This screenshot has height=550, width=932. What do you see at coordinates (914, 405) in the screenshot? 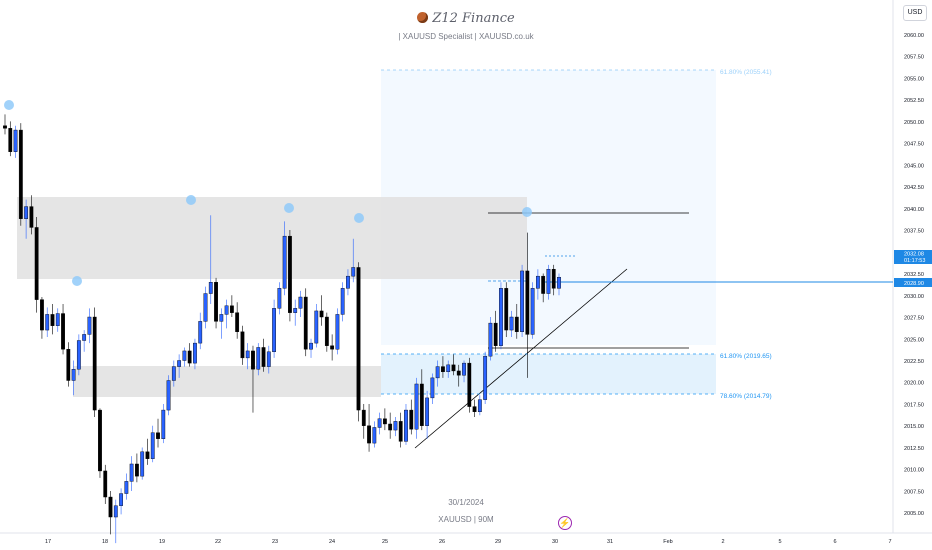
I see `y-tick-label: 2017.50` at bounding box center [914, 405].